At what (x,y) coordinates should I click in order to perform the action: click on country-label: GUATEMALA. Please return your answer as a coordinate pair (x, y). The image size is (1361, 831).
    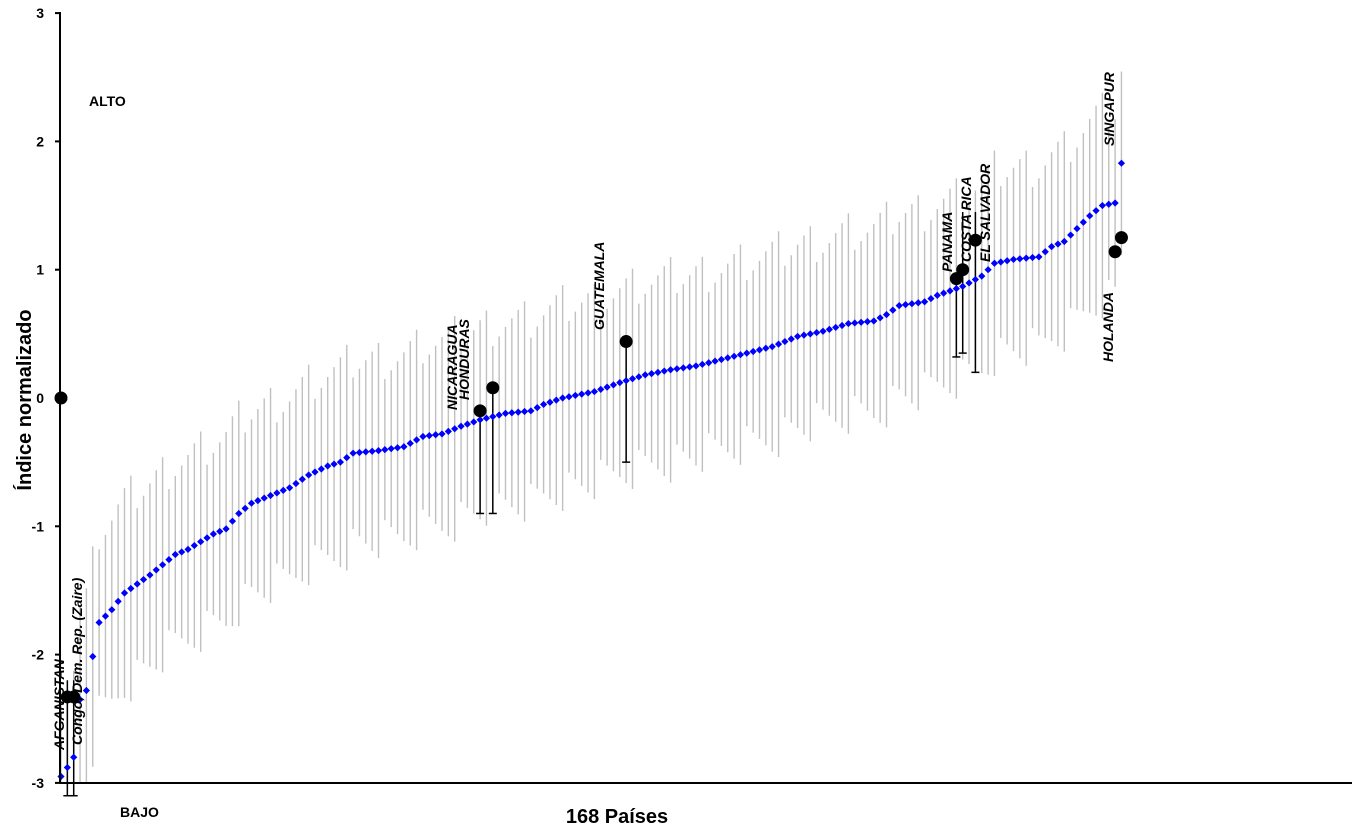
    Looking at the image, I should click on (599, 286).